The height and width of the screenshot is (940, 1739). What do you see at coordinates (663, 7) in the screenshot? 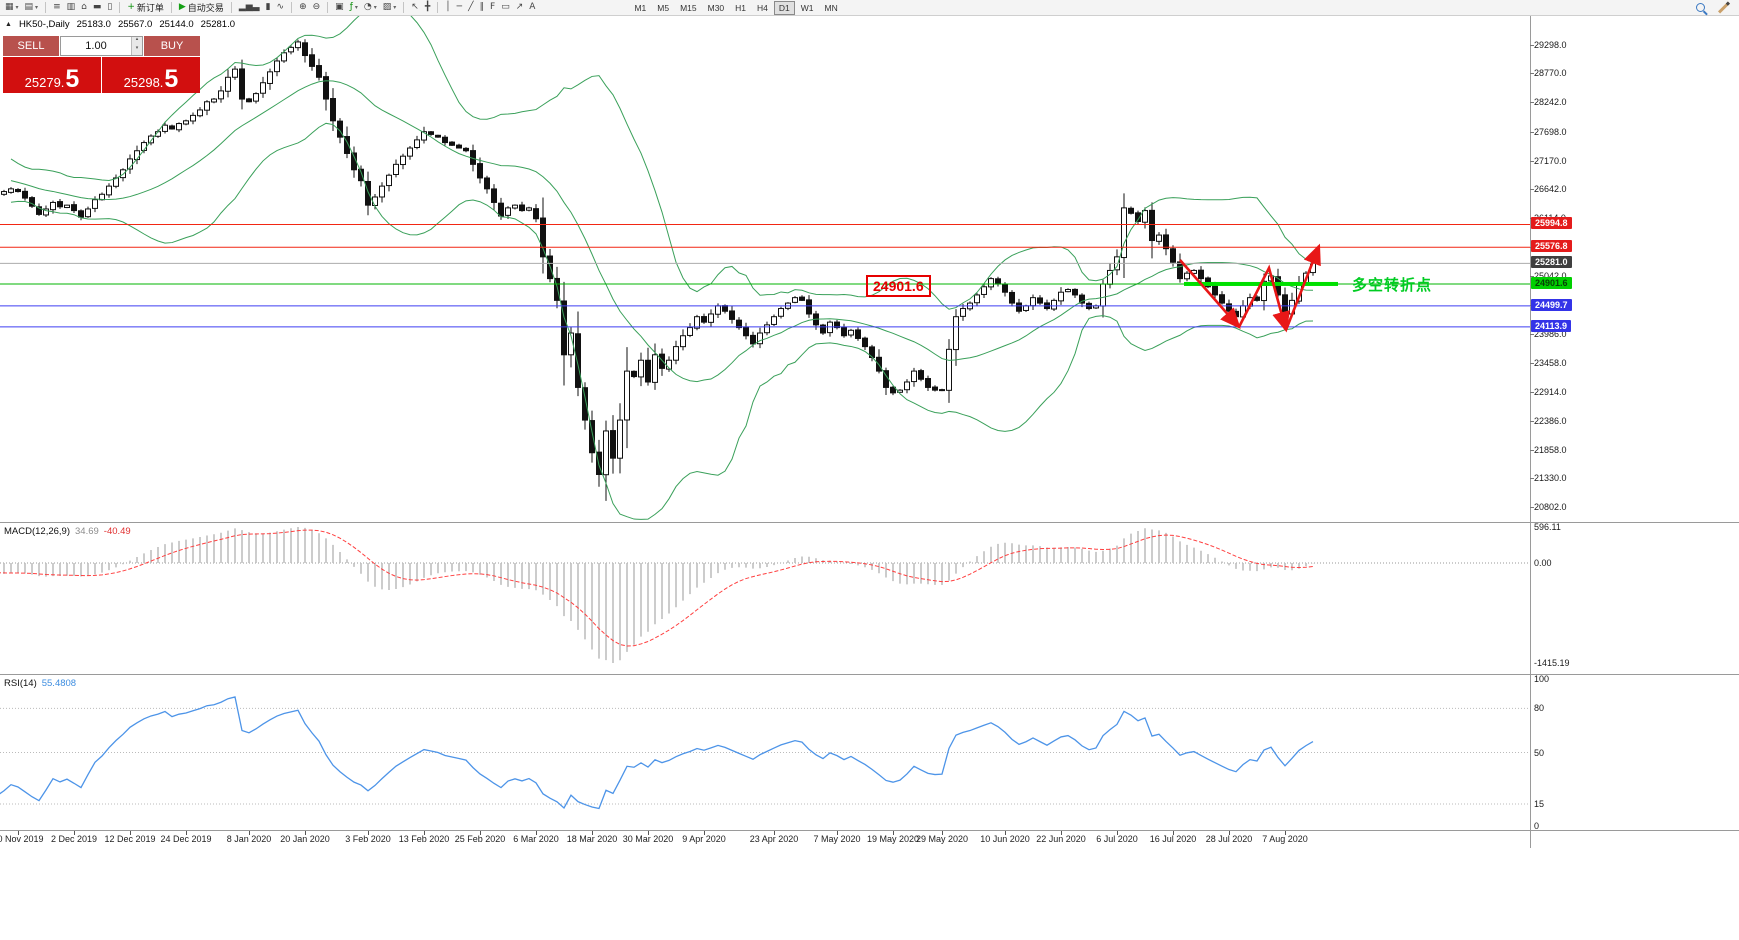
I see `timeframe-m5-button: M5` at bounding box center [663, 7].